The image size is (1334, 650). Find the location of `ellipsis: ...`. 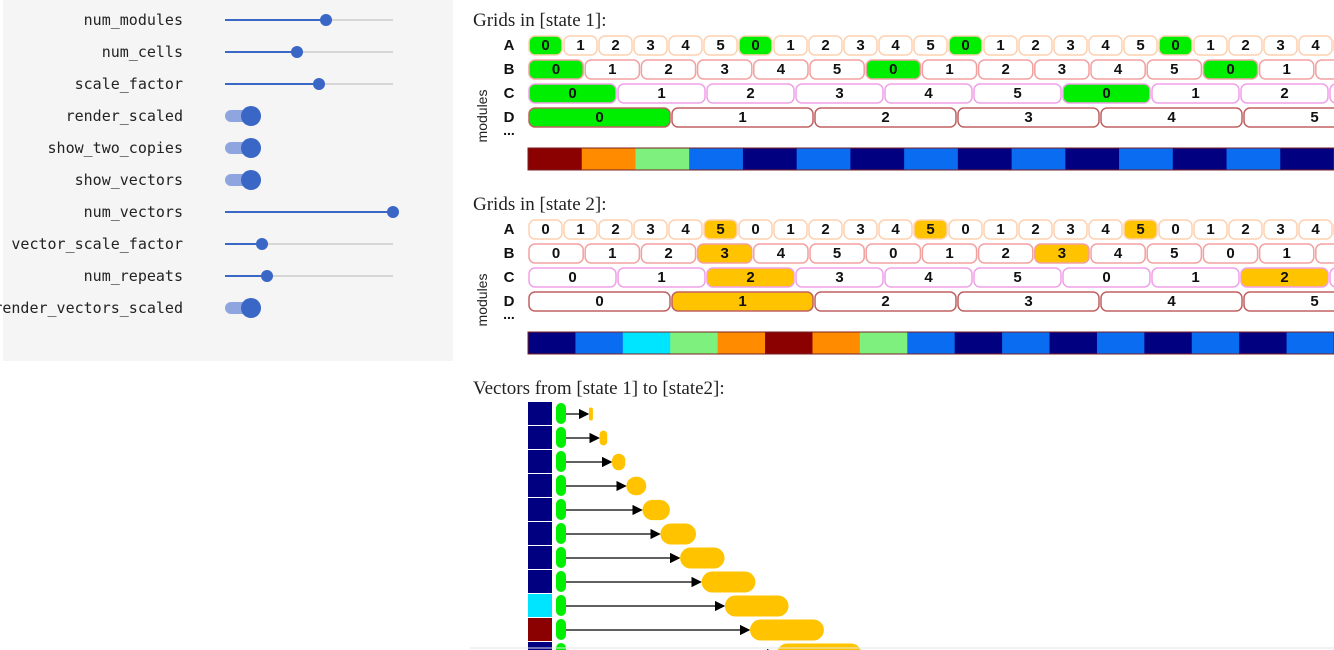

ellipsis: ... is located at coordinates (509, 314).